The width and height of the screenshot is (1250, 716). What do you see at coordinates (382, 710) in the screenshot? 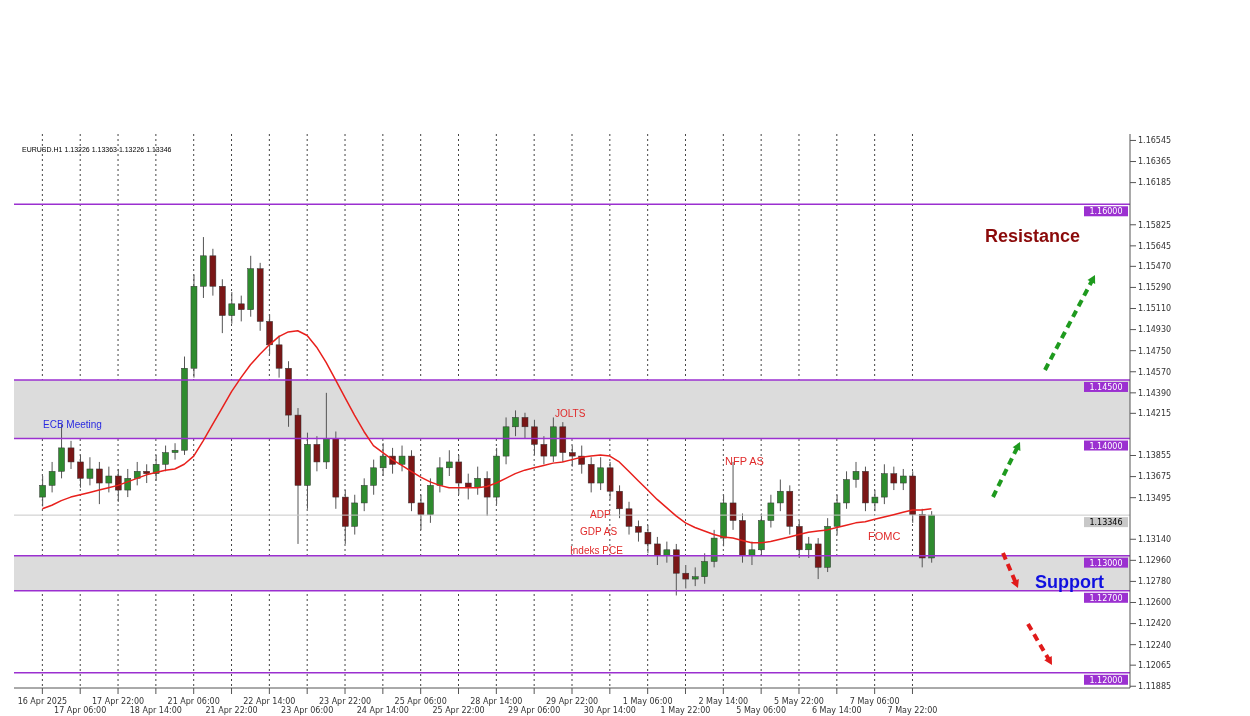
I see `x-tick-label: 24 Apr 14:00` at bounding box center [382, 710].